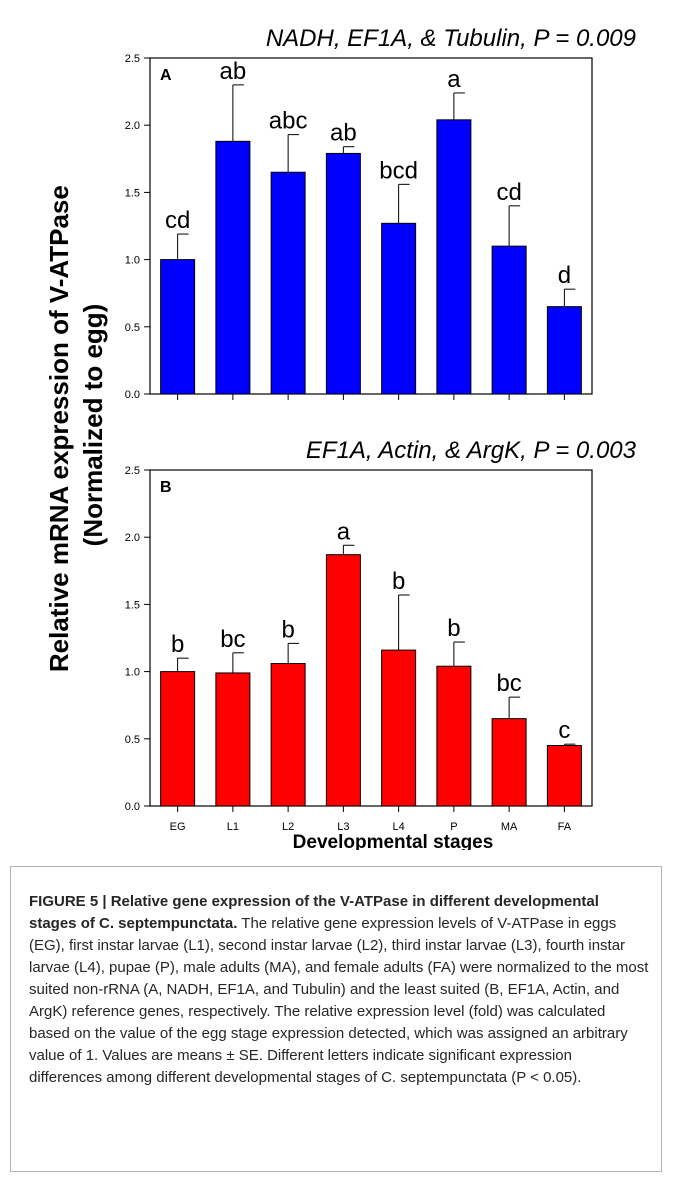  I want to click on x-tick-label: L3, so click(343, 827).